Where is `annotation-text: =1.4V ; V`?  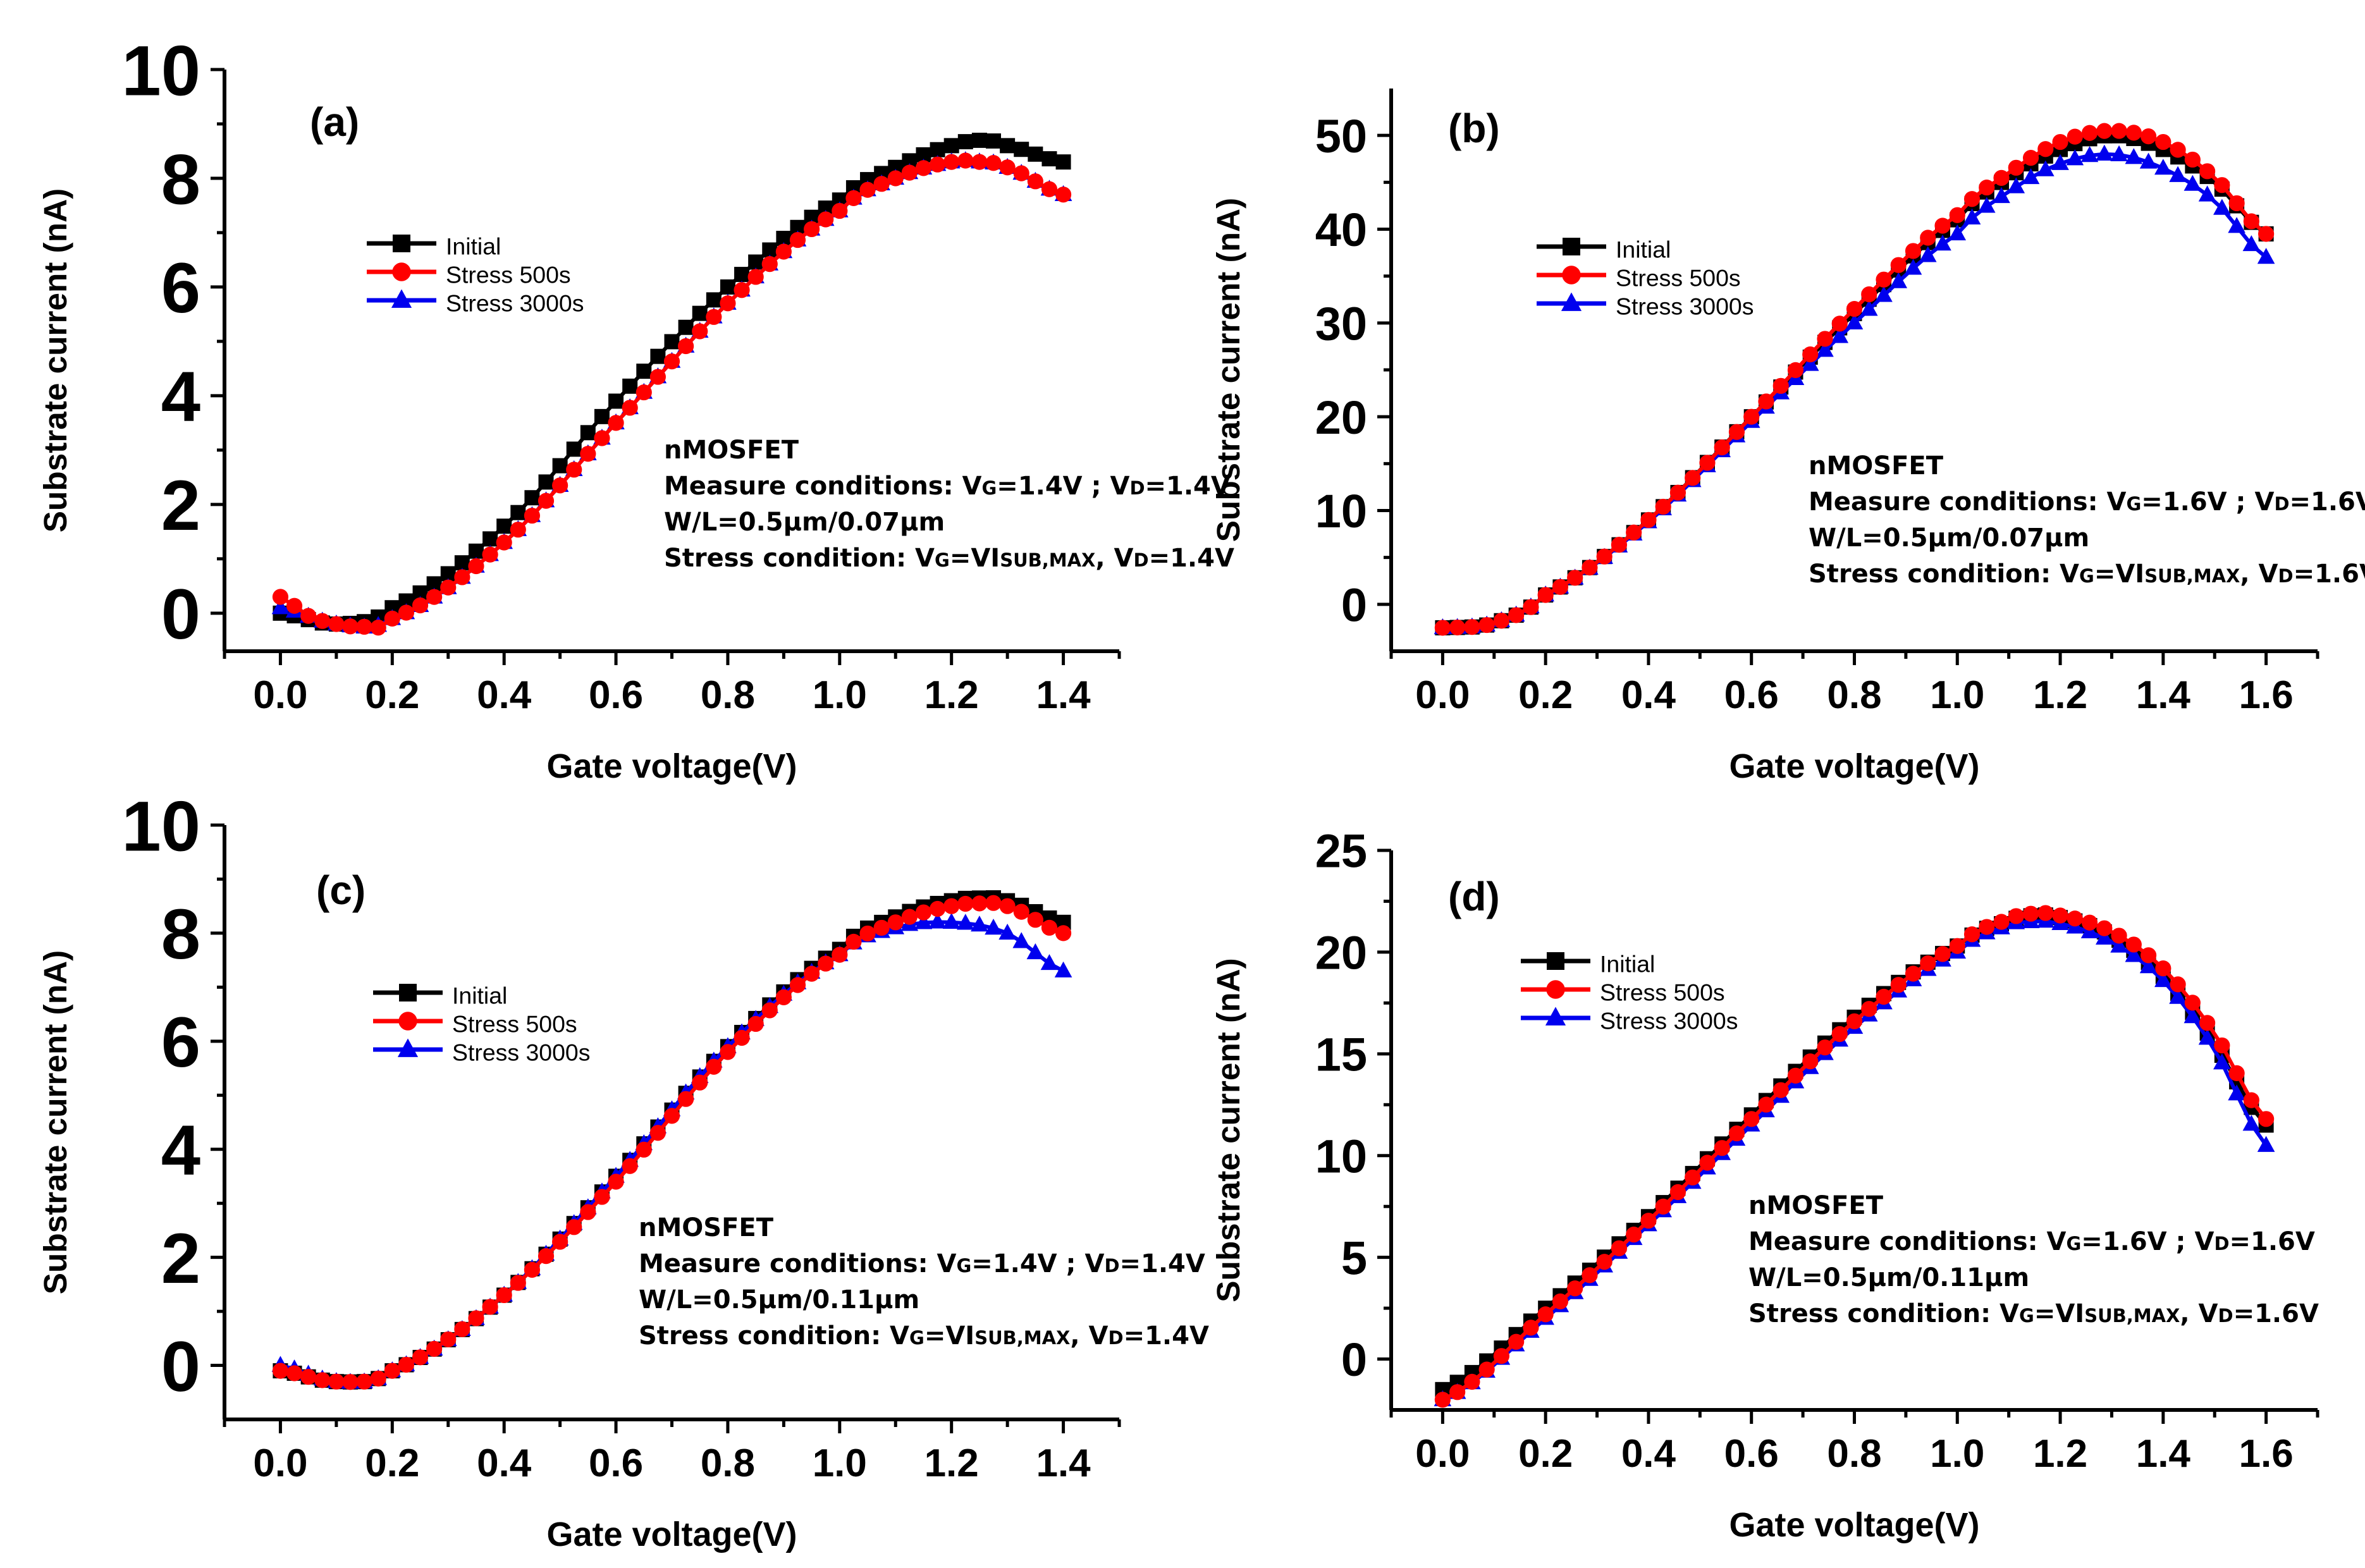
annotation-text: =1.4V ; V is located at coordinates (1037, 1263).